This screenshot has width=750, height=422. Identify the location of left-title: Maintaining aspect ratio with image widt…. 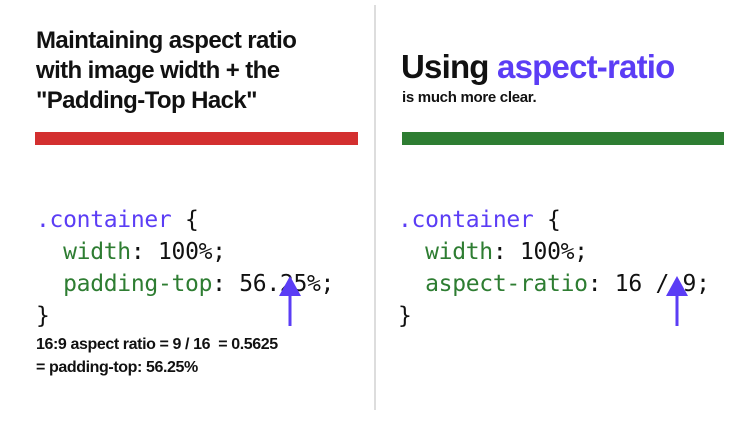
(166, 71).